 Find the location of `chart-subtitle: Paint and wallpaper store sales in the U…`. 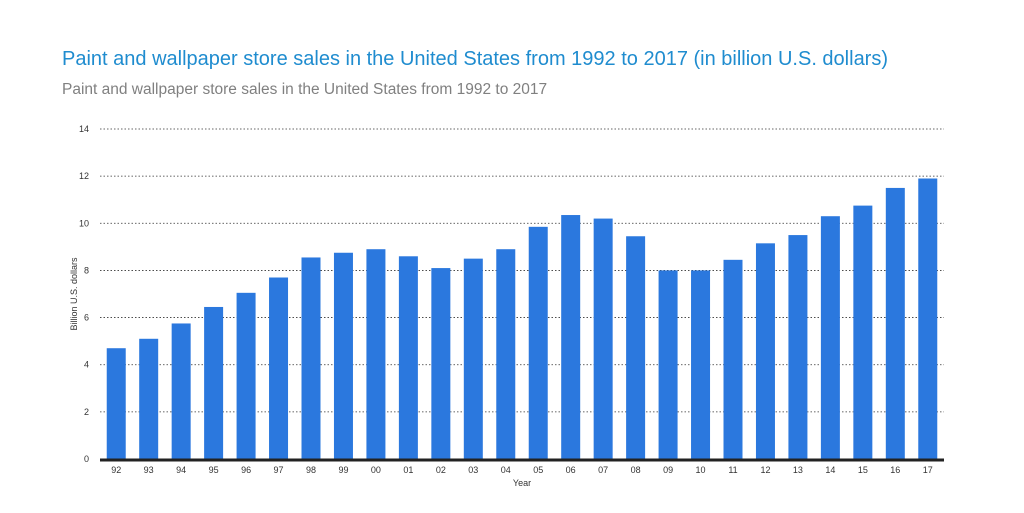

chart-subtitle: Paint and wallpaper store sales in the U… is located at coordinates (305, 89).